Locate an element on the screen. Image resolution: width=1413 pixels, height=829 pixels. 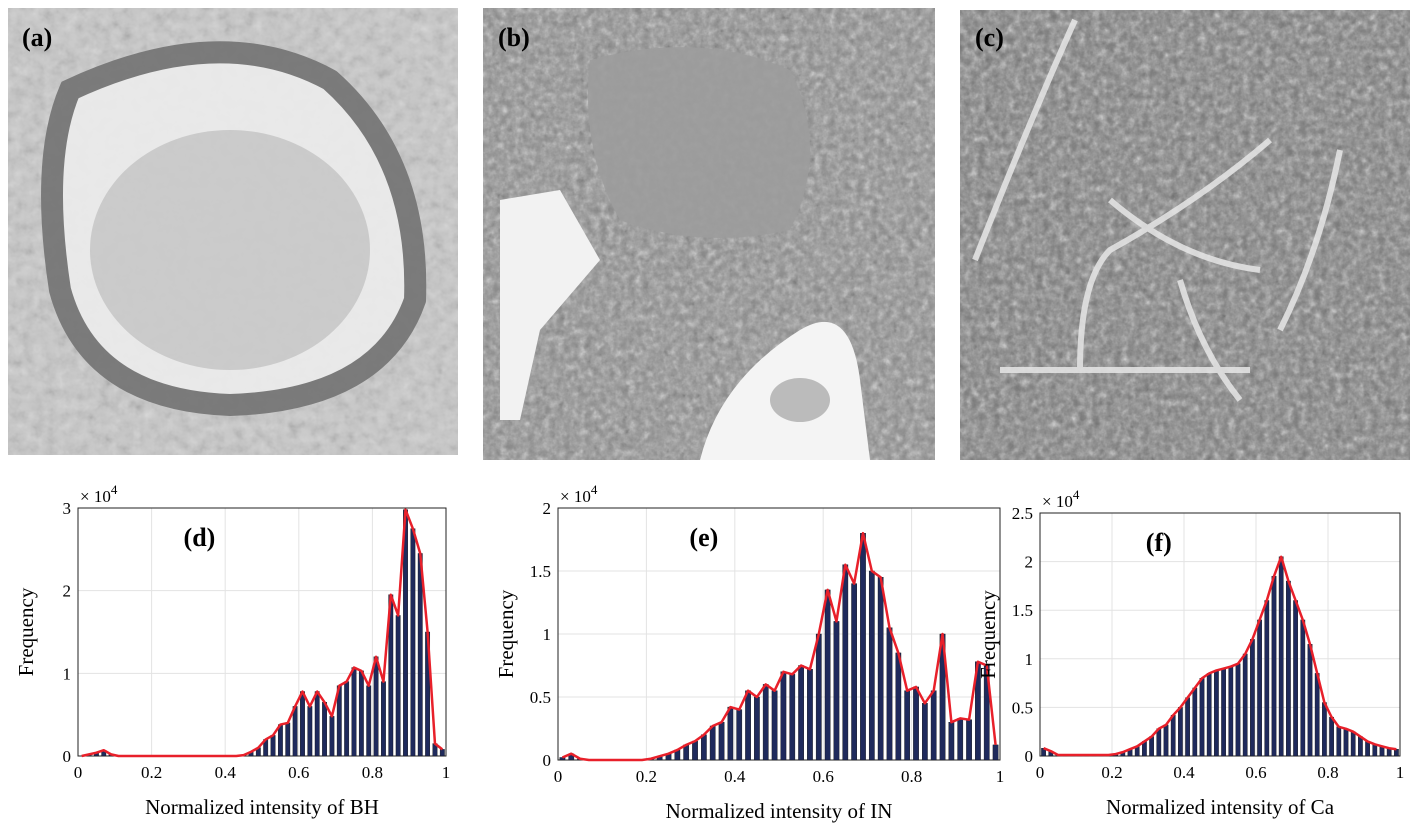
panel-label: (a) is located at coordinates (37, 37).